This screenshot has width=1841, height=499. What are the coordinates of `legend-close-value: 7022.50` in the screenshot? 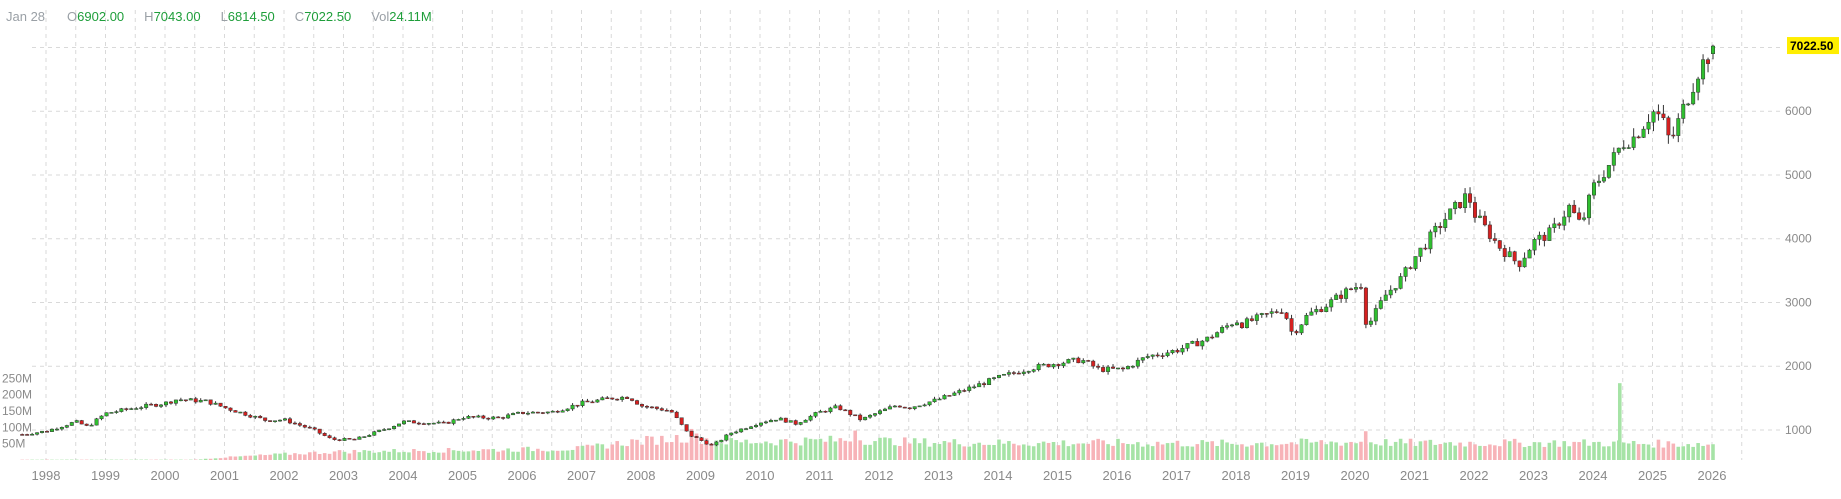 It's located at (327, 17).